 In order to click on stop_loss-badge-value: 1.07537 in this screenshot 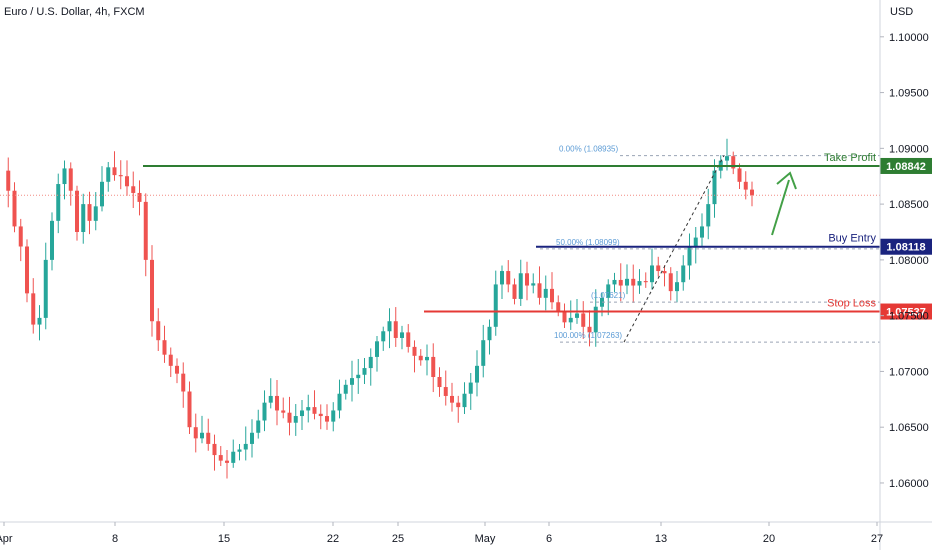, I will do `click(906, 313)`.